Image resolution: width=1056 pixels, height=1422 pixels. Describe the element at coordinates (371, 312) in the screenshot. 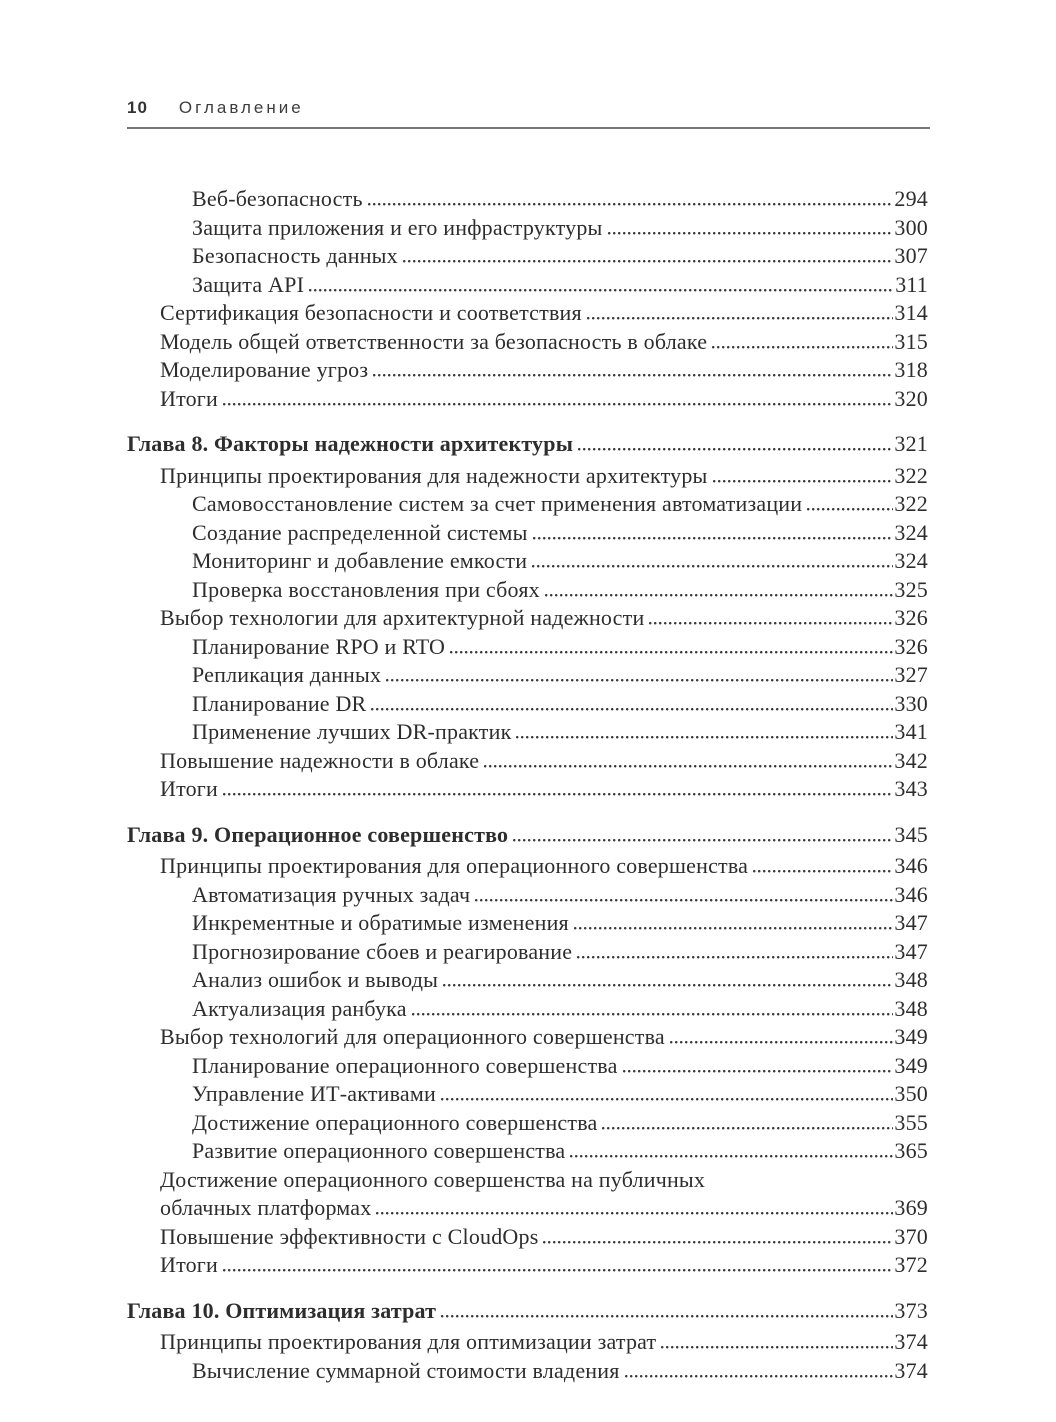

I see `toc-entry-title: Сертификация безопасности и соответствия` at that location.